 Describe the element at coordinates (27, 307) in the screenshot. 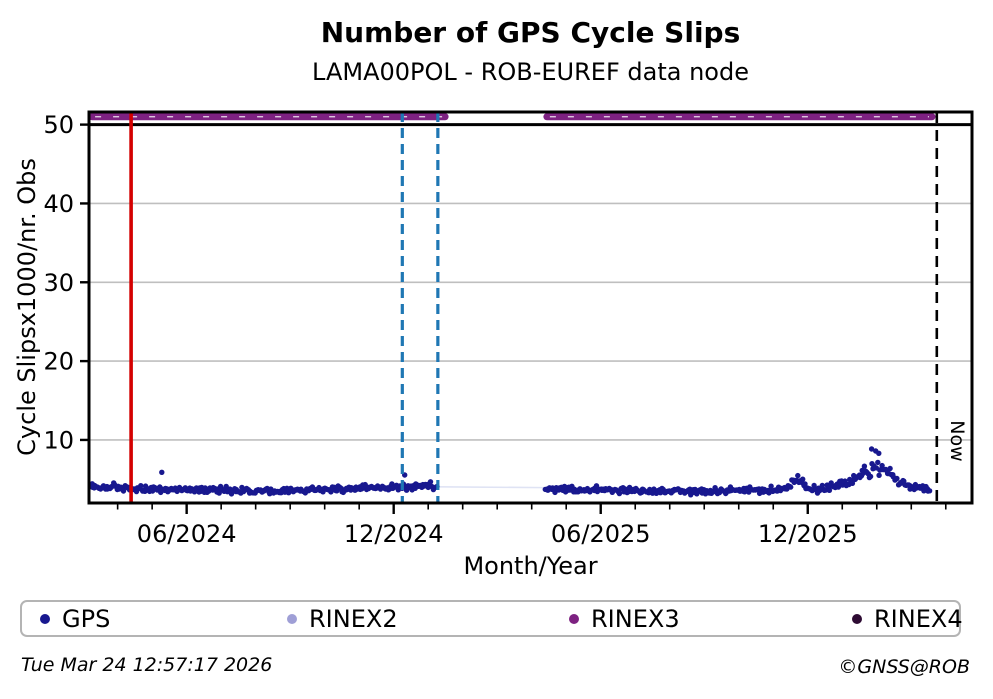

I see `y-axis-label: Cycle Slipsx1000/nr. Obs` at that location.